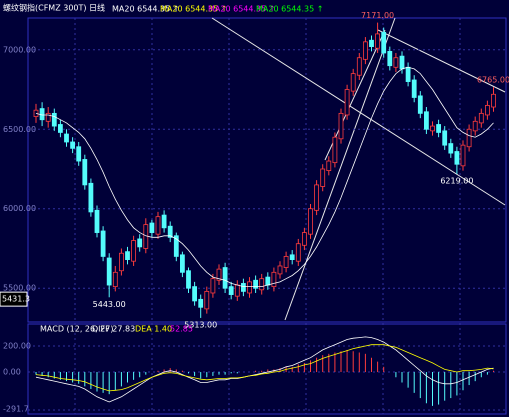 The image size is (509, 417). Describe the element at coordinates (200, 324) in the screenshot. I see `price-annotation: 5313.00` at that location.